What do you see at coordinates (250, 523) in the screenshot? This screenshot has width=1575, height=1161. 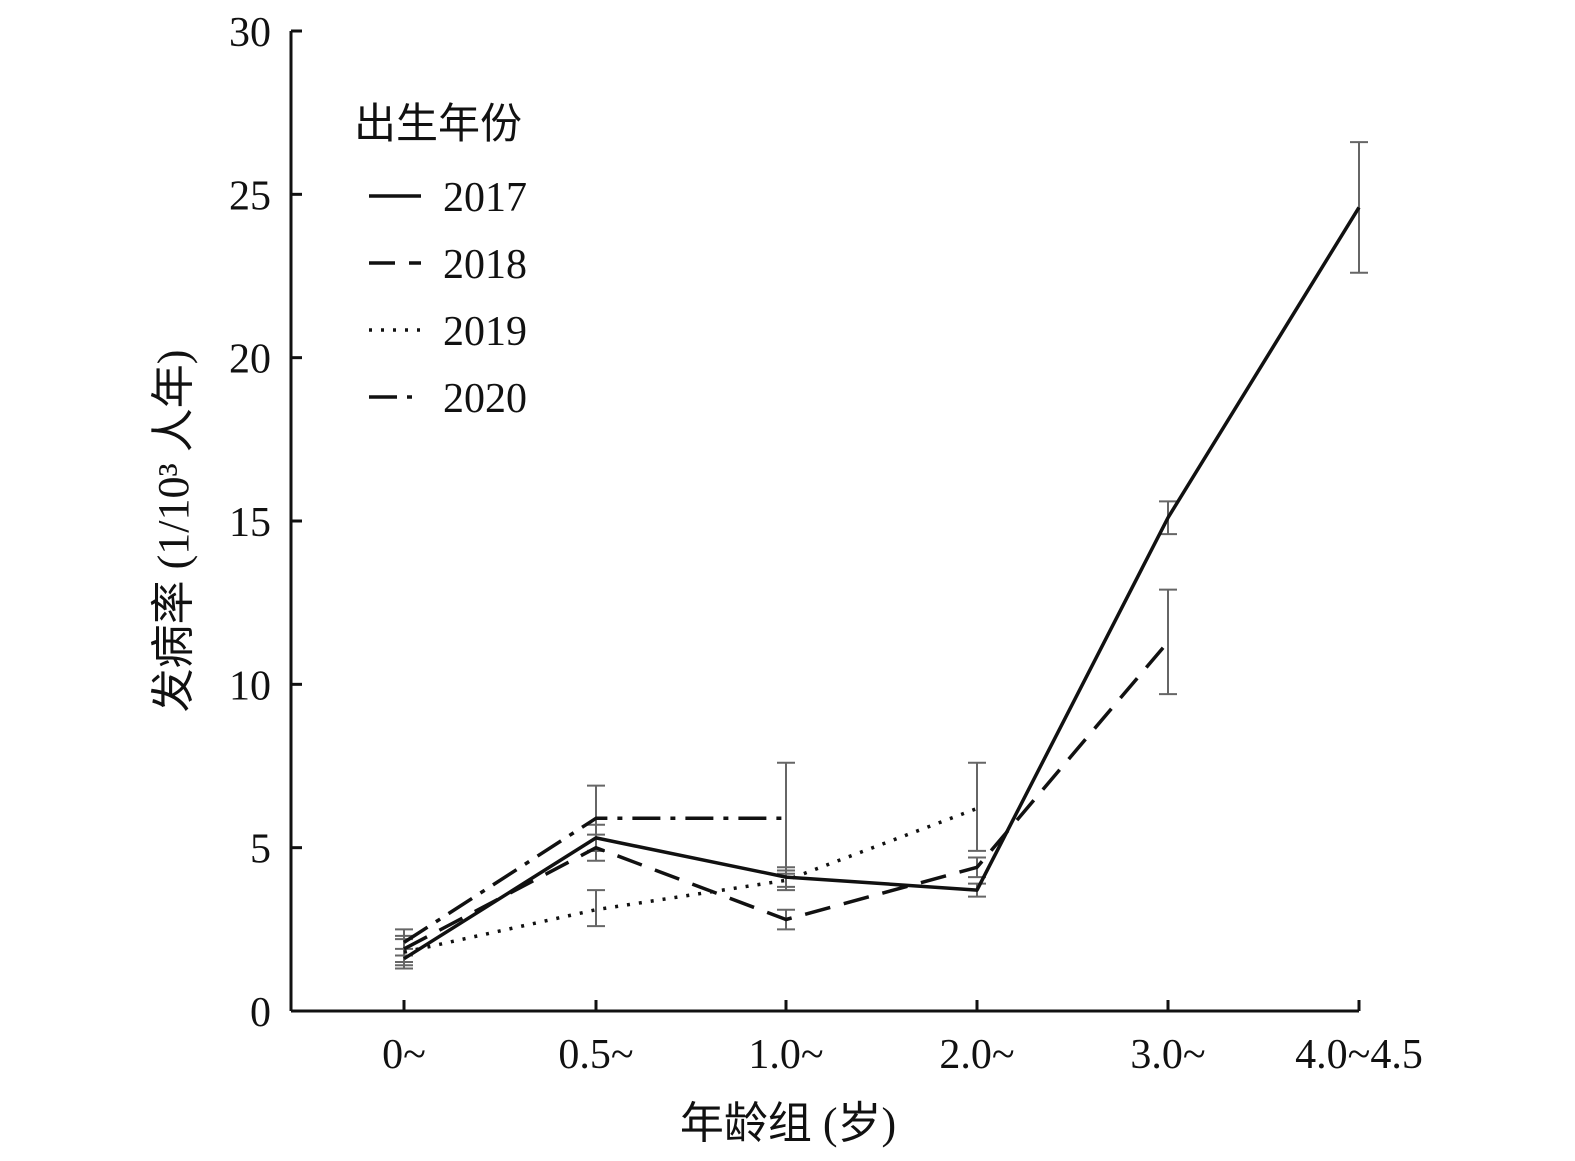 I see `y-tick-label: 15` at bounding box center [250, 523].